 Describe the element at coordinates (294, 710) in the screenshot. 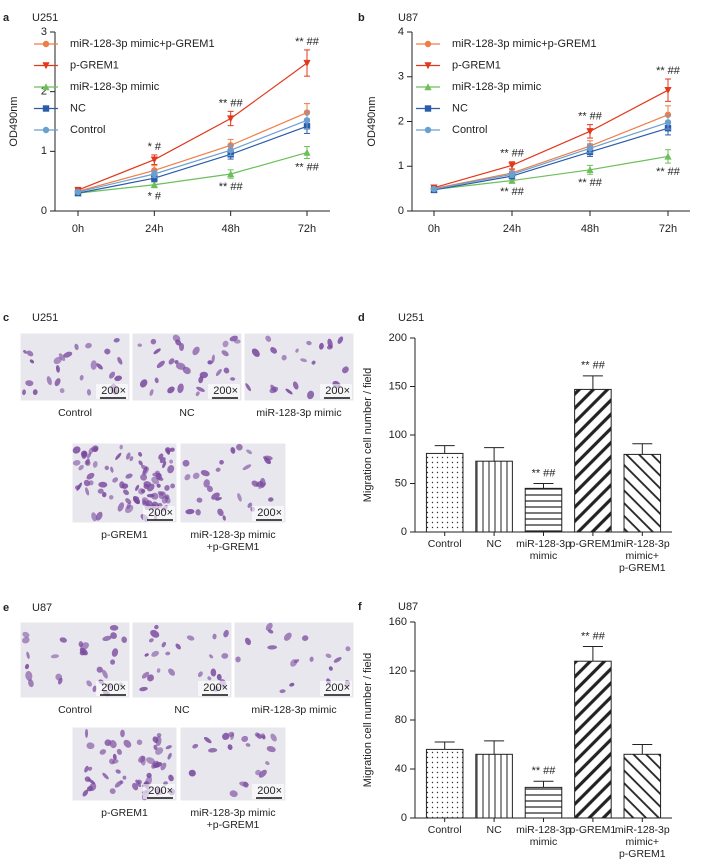

I see `image-label: miR-128-3p mimic` at that location.